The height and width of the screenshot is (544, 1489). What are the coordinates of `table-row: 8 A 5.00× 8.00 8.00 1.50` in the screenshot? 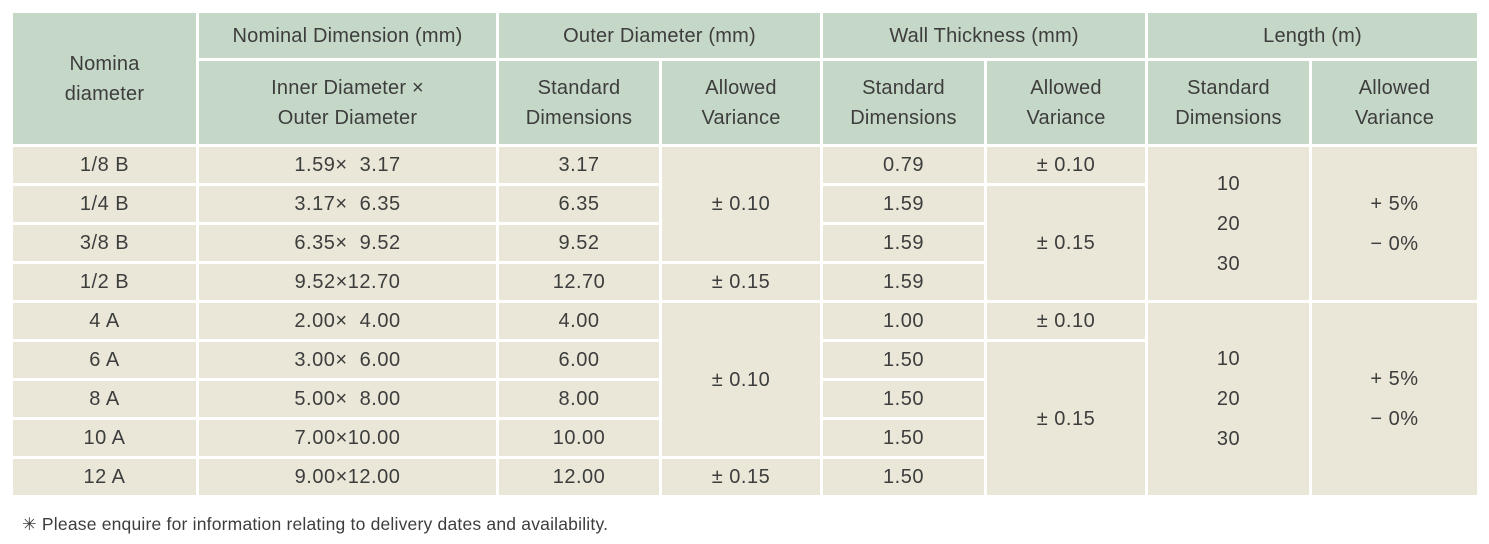 It's located at (744, 399).